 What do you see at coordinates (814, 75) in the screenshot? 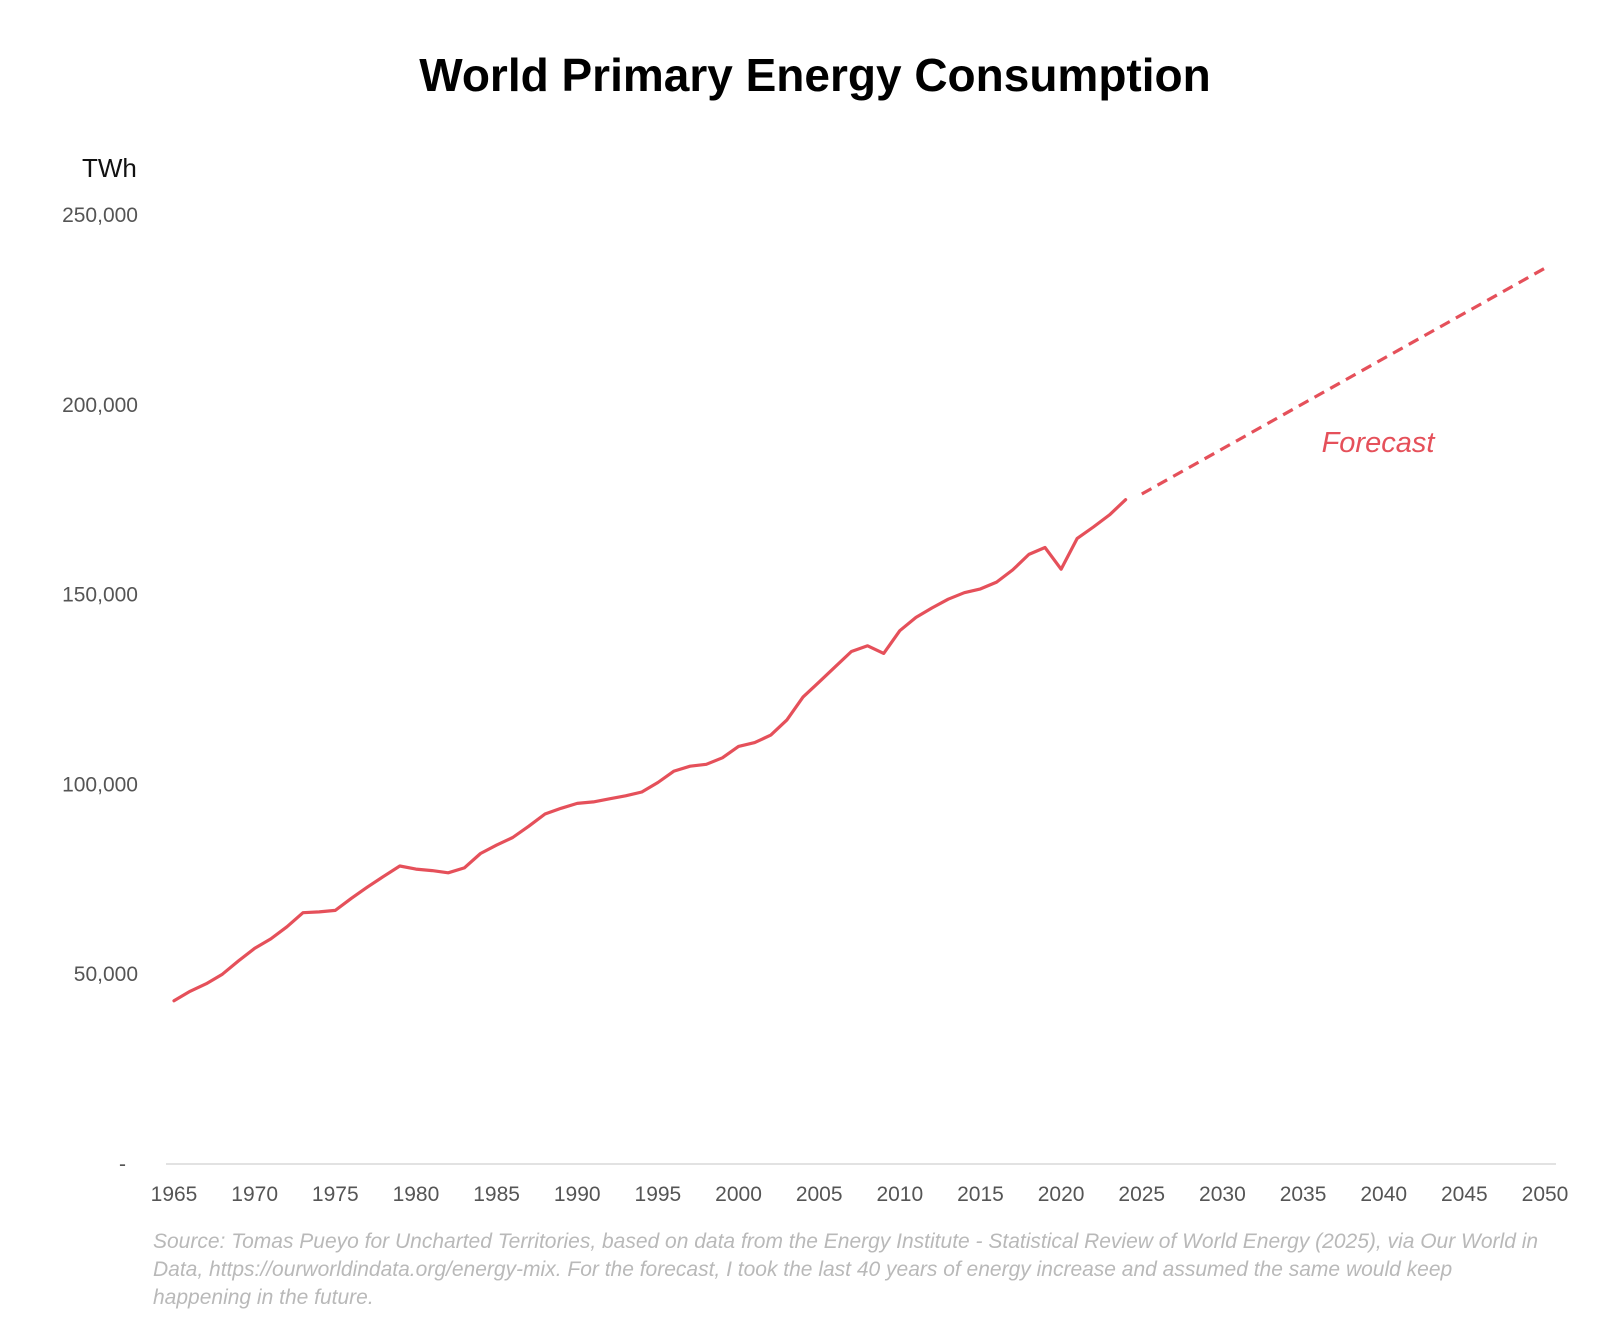
I see `chart-title: World Primary Energy Consumption` at bounding box center [814, 75].